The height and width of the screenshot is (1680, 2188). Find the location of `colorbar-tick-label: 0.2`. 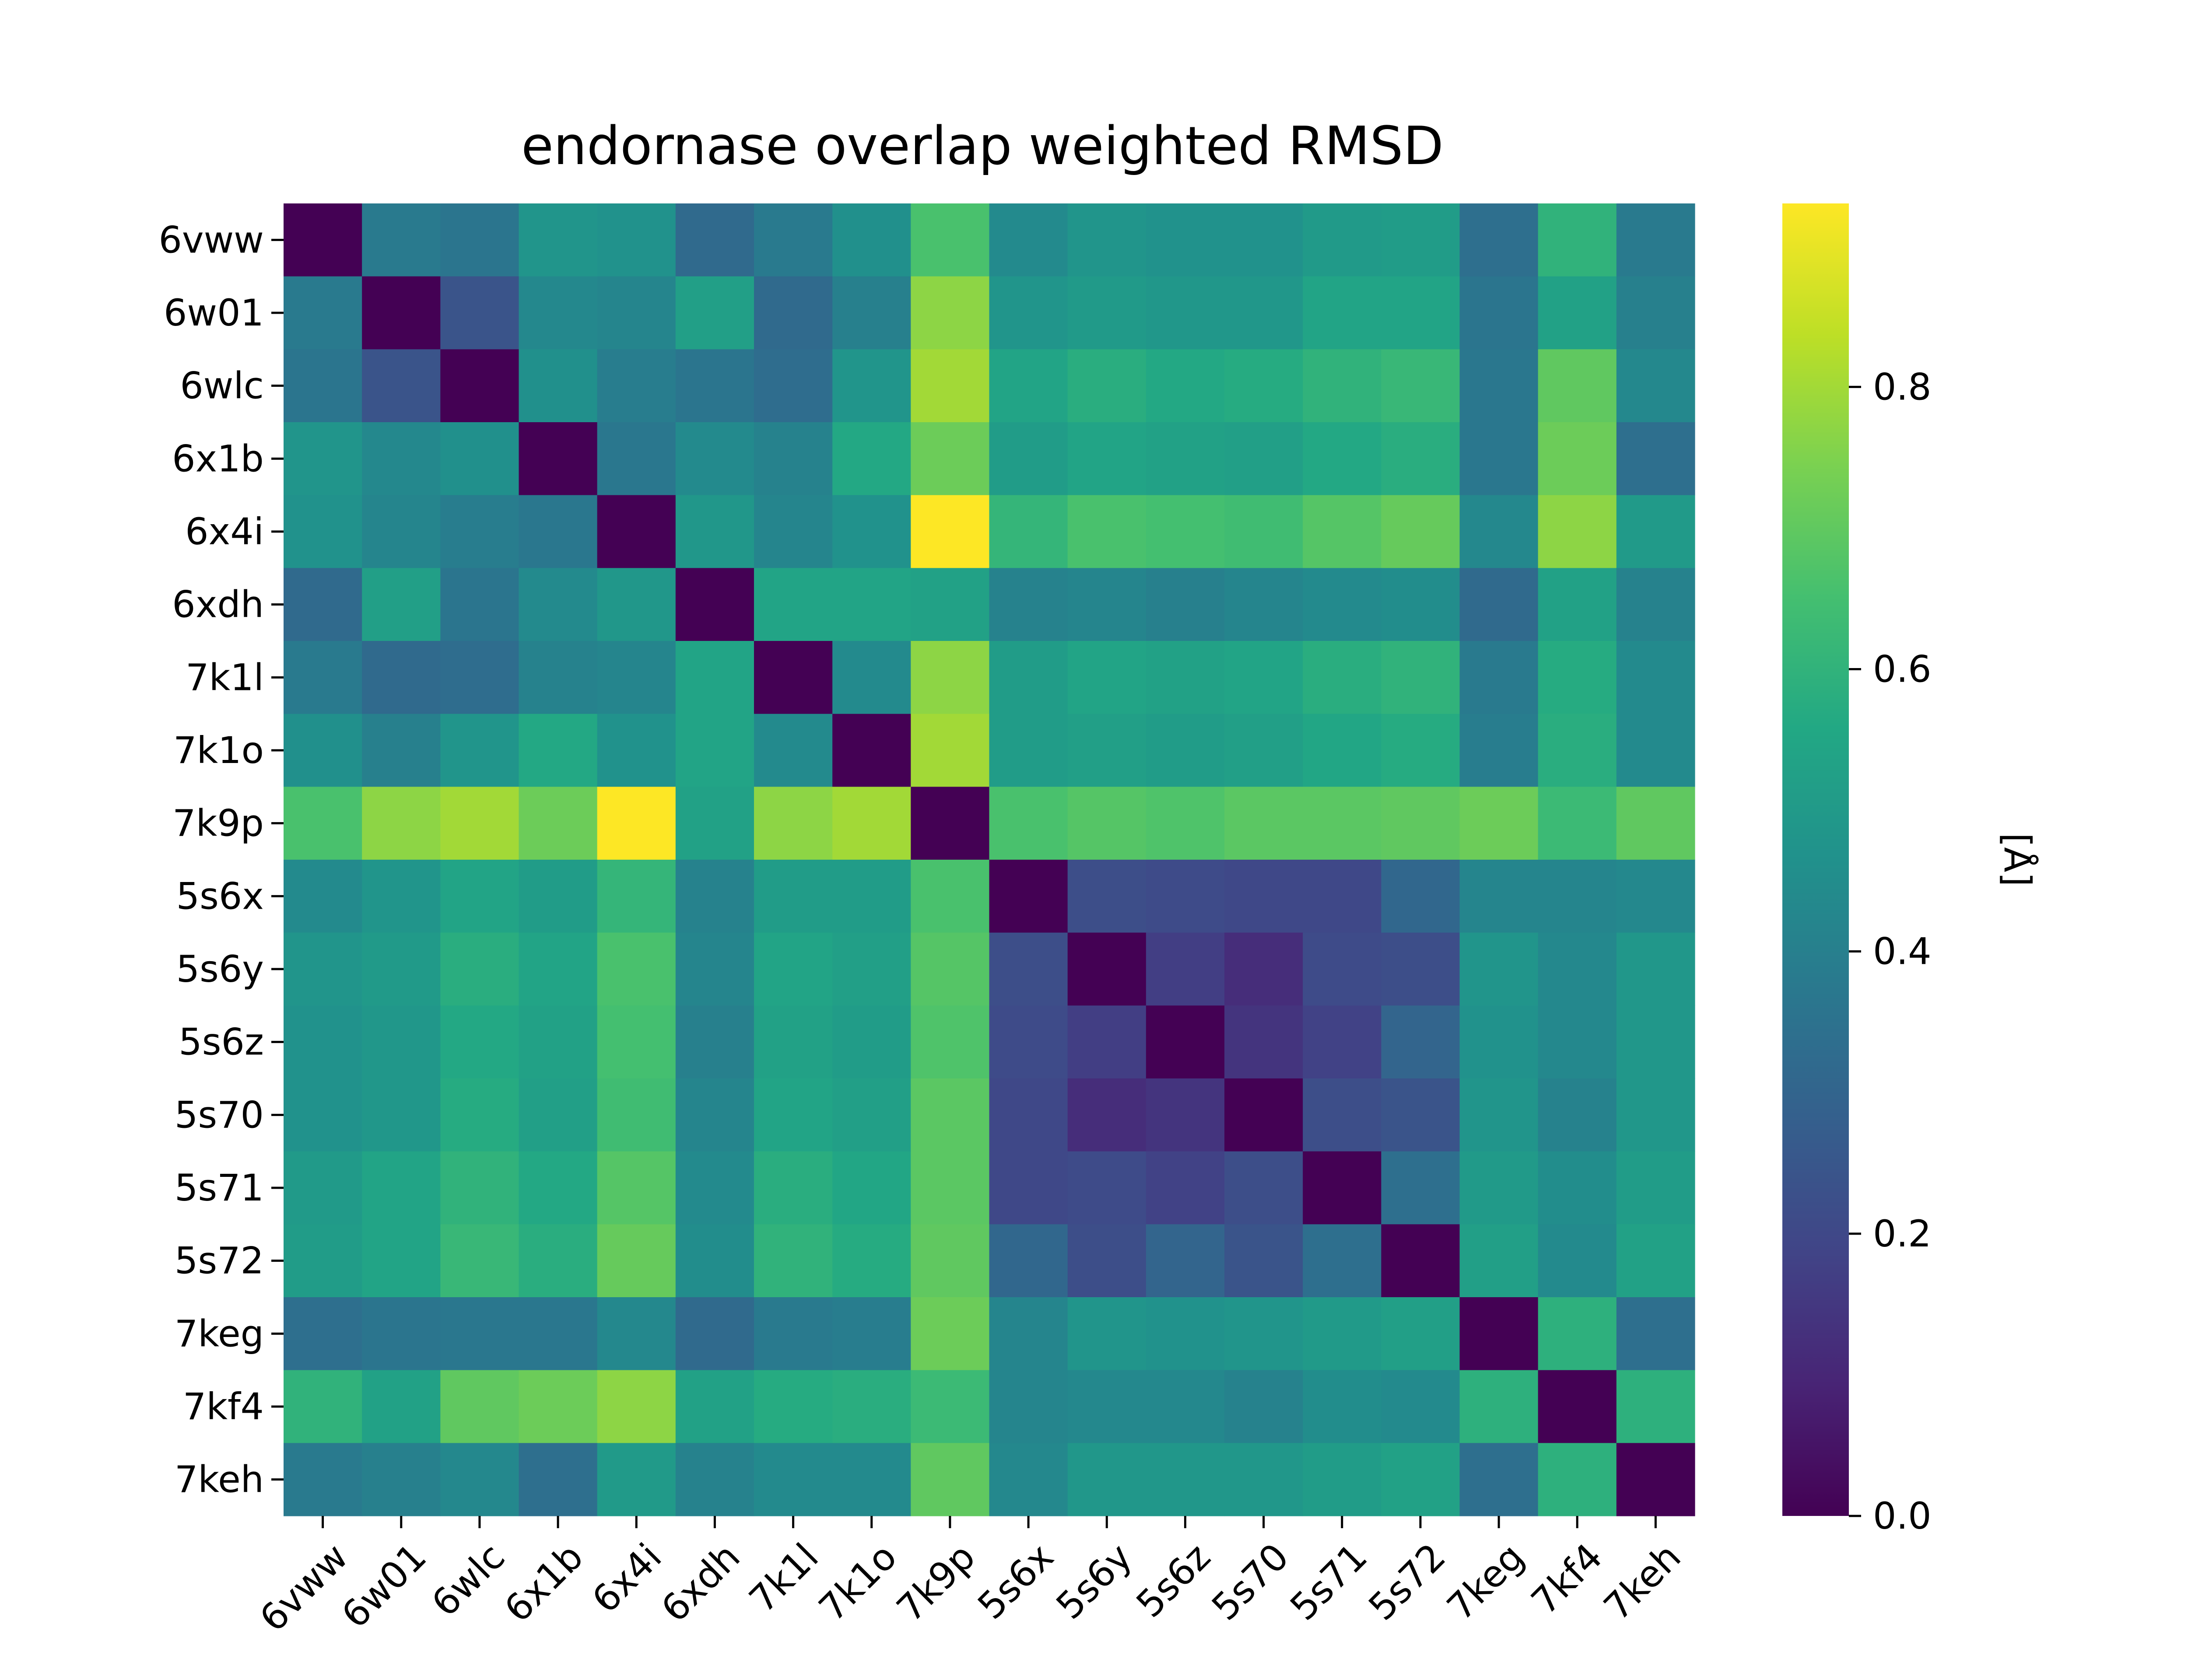

colorbar-tick-label: 0.2 is located at coordinates (1902, 1233).